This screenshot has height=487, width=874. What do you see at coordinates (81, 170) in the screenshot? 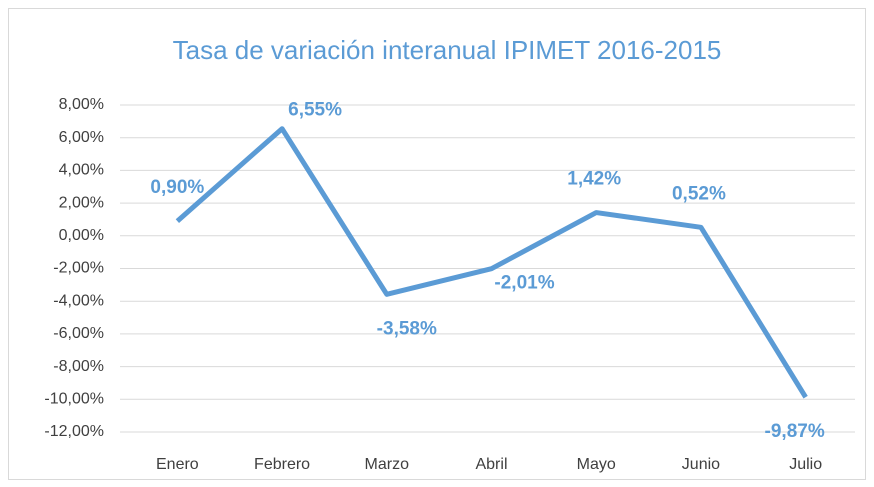
I see `y-tick-label: 4,00%` at bounding box center [81, 170].